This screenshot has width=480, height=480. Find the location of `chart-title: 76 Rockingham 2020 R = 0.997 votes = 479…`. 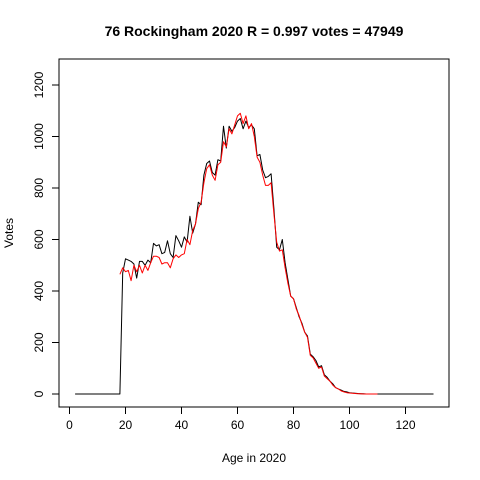

chart-title: 76 Rockingham 2020 R = 0.997 votes = 479… is located at coordinates (254, 31).